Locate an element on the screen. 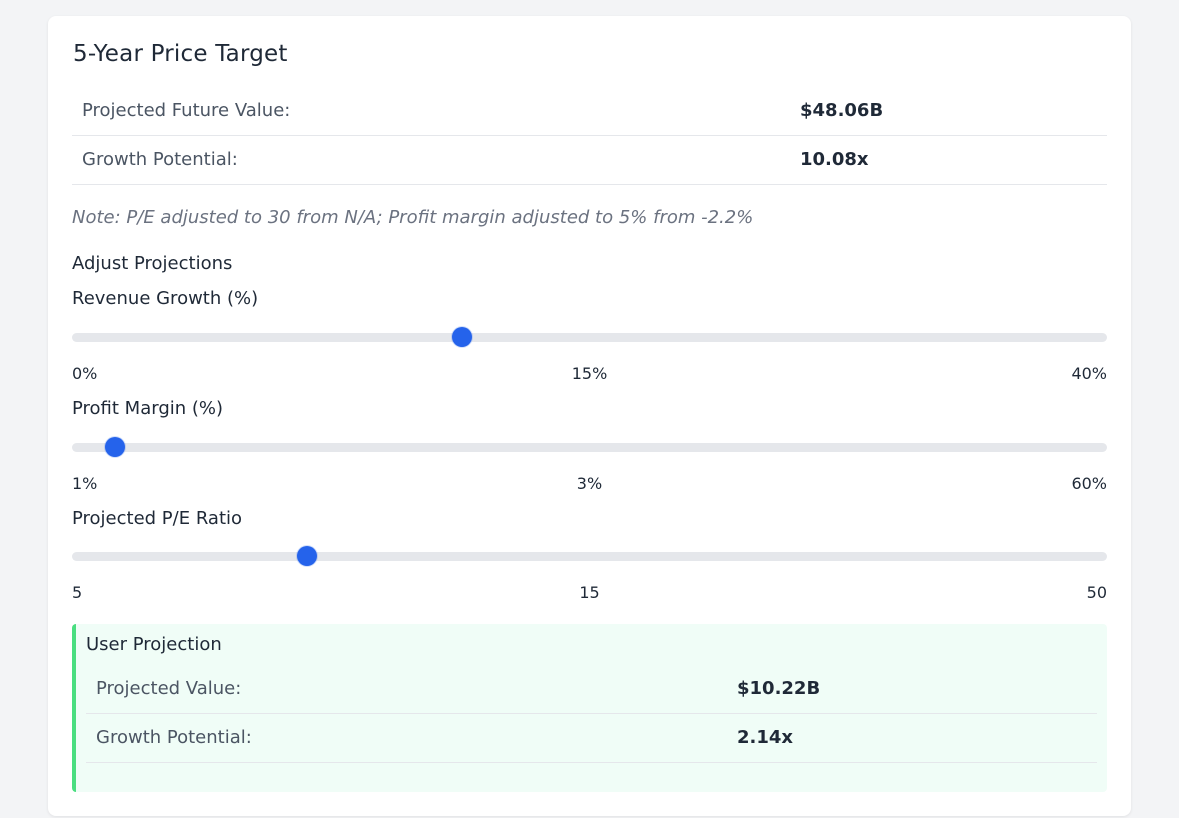  projected-value-label: Projected Value: is located at coordinates (169, 688).